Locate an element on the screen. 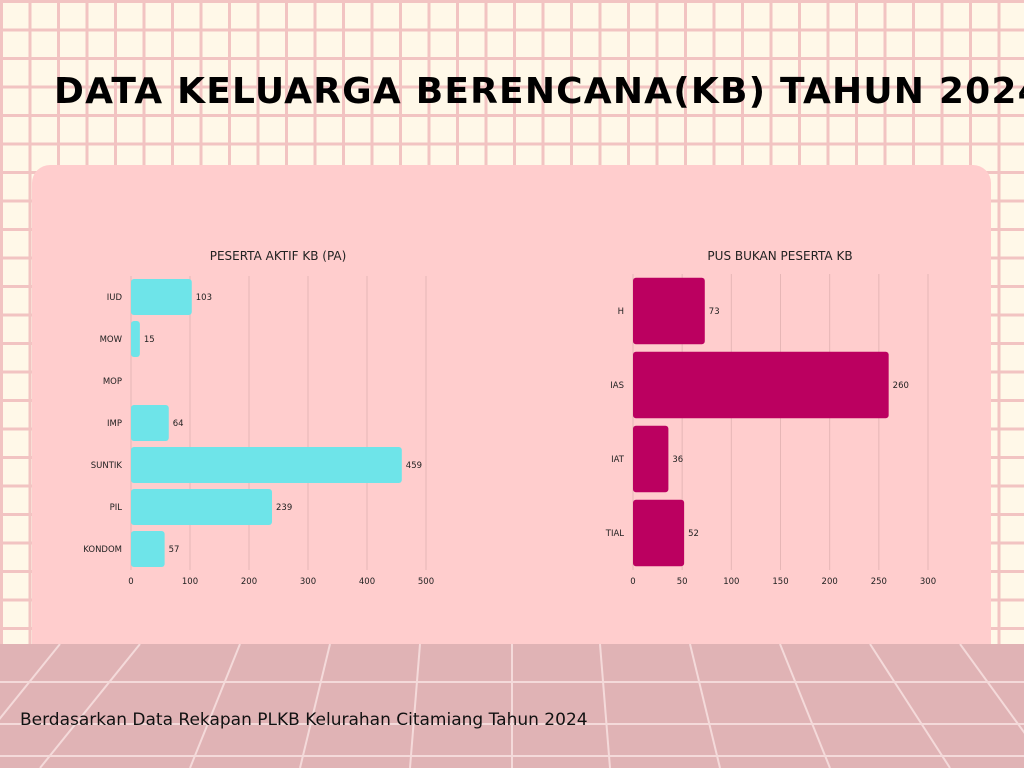  chart-title: PUS BUKAN PESERTA KB is located at coordinates (779, 256).